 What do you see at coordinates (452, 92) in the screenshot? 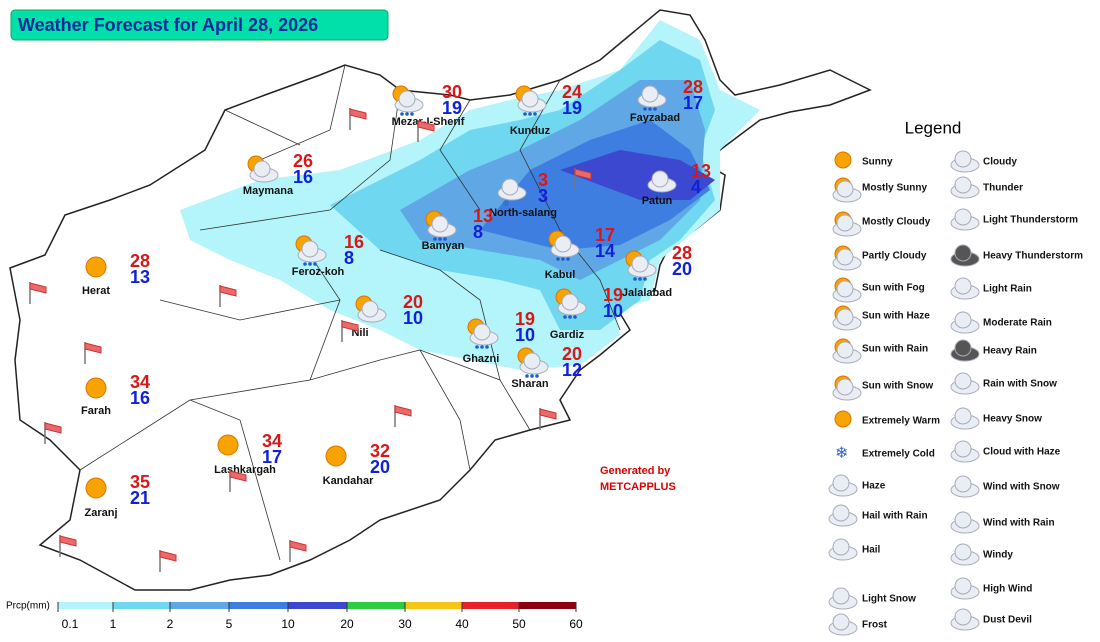
I see `city-max: 30` at bounding box center [452, 92].